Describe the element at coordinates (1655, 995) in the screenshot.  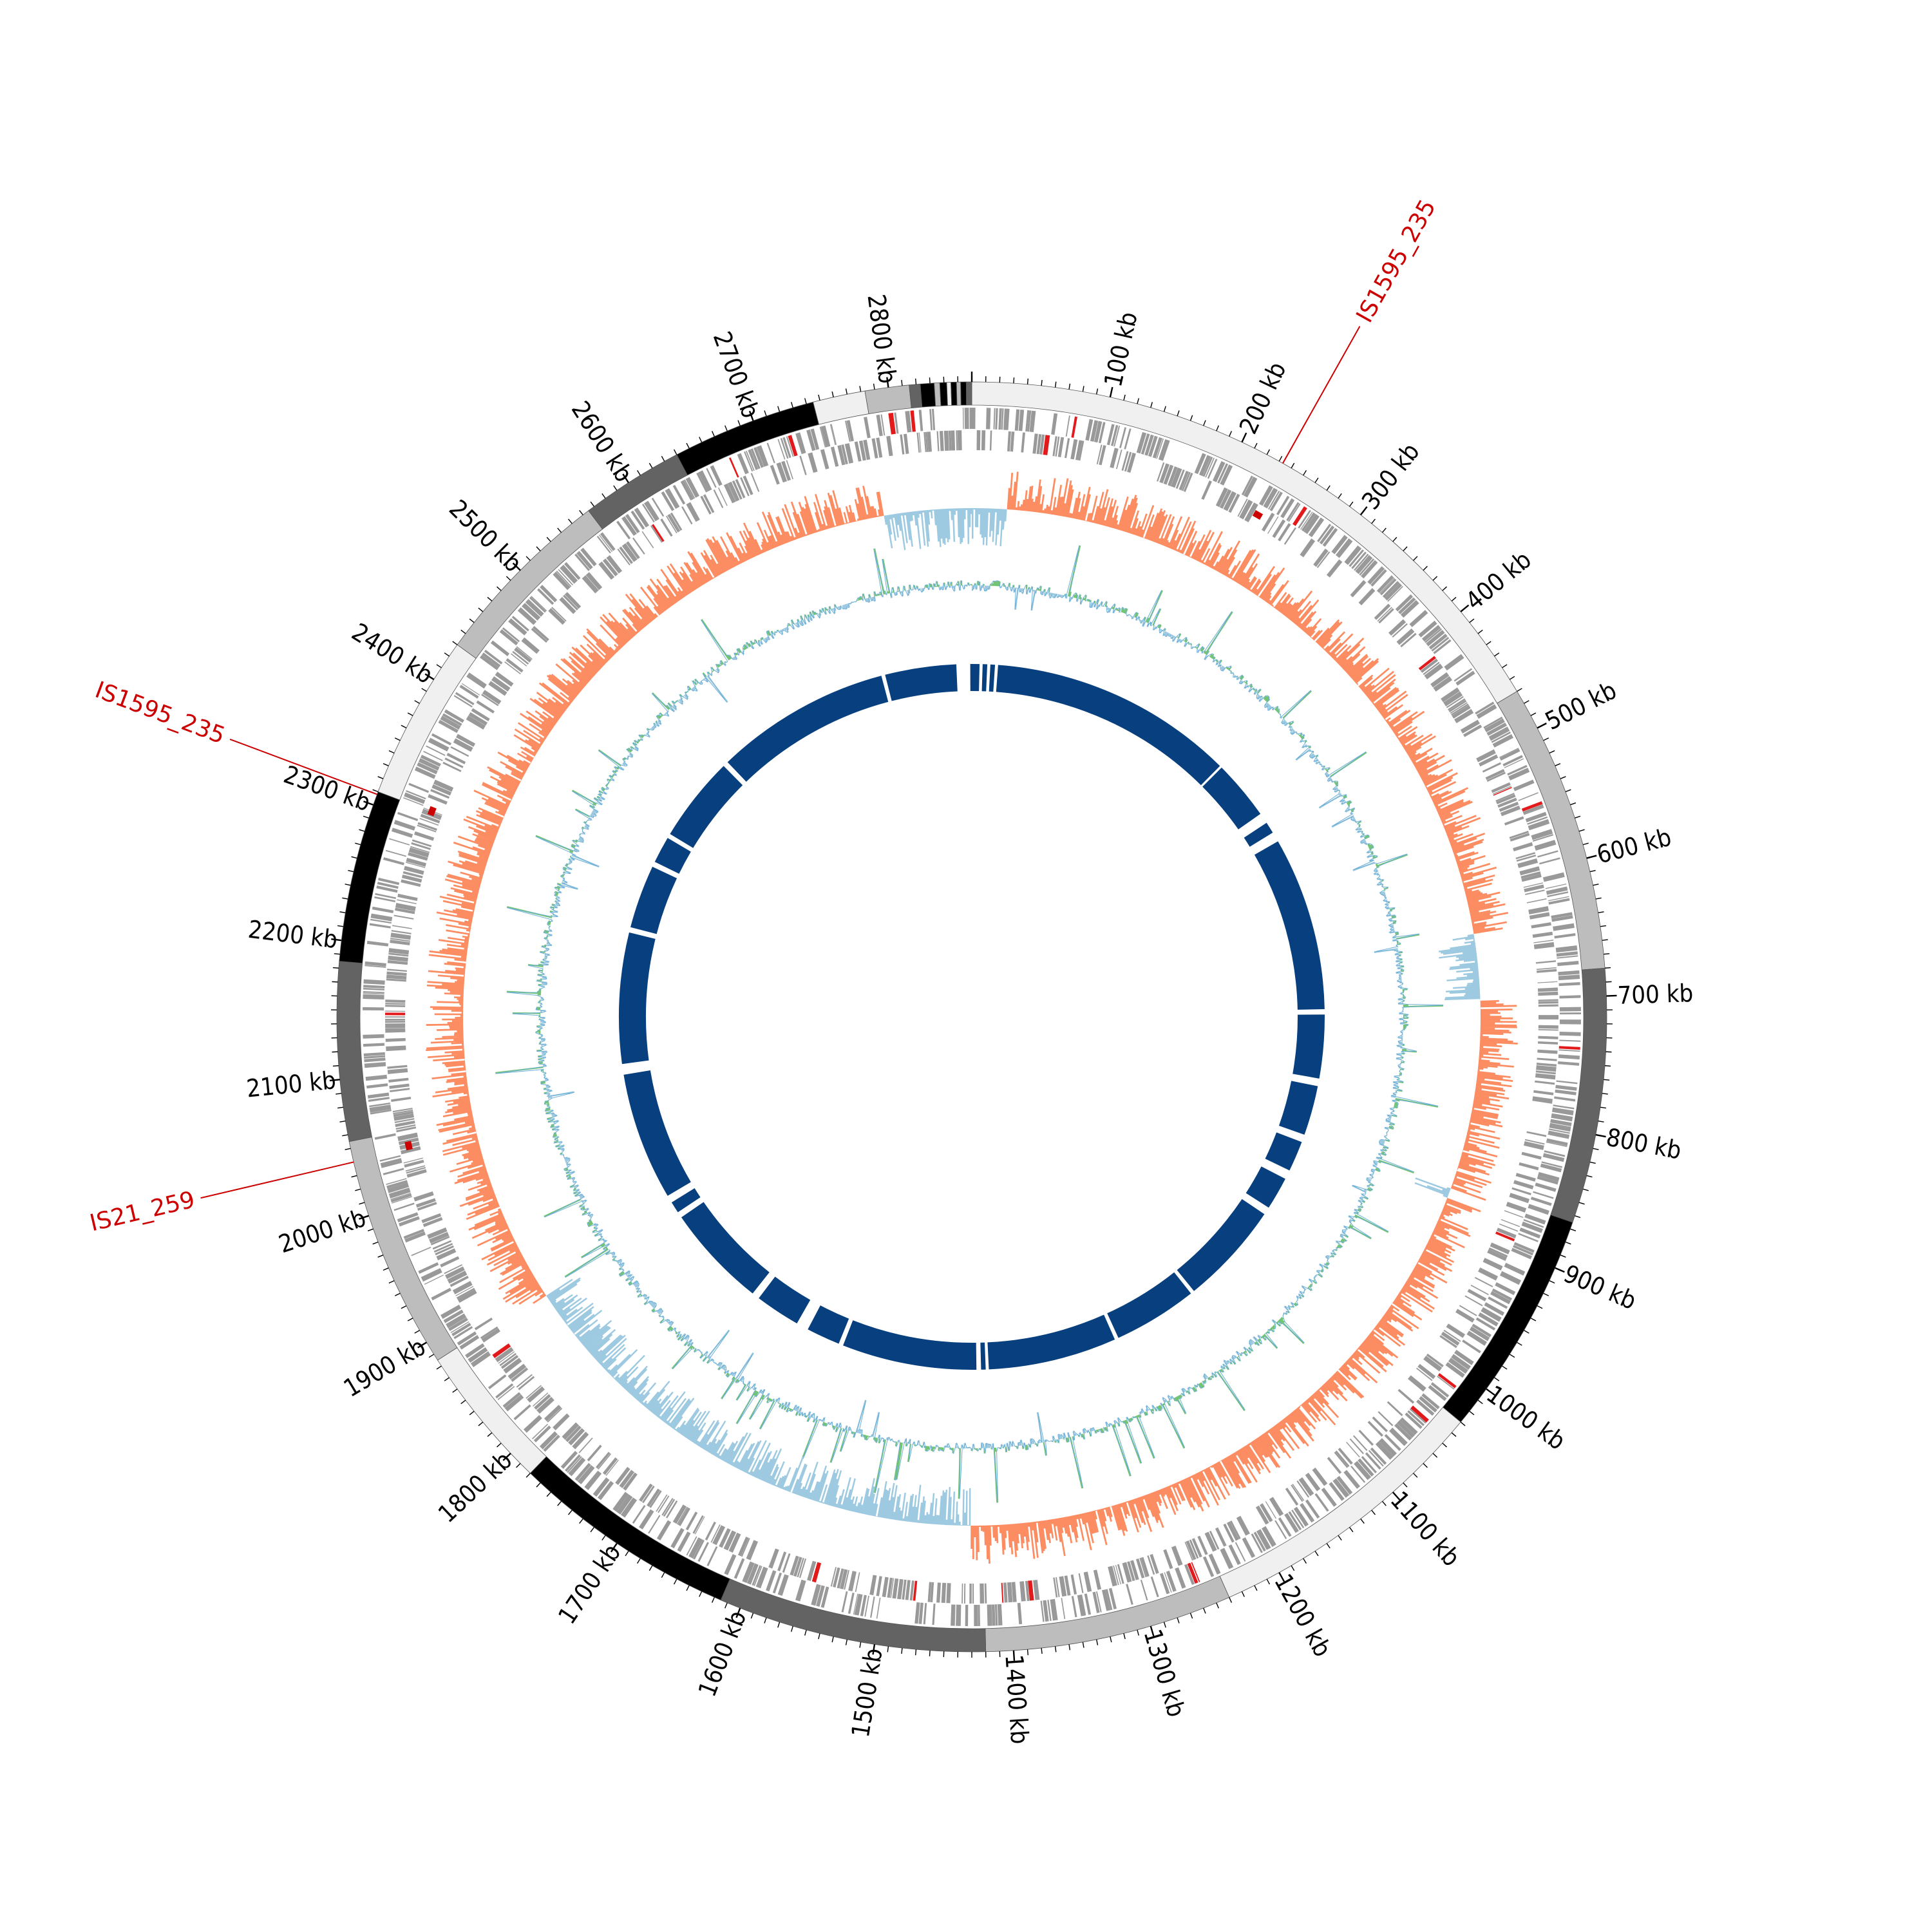
I see `tick-label-700-kb: 700 kb` at that location.